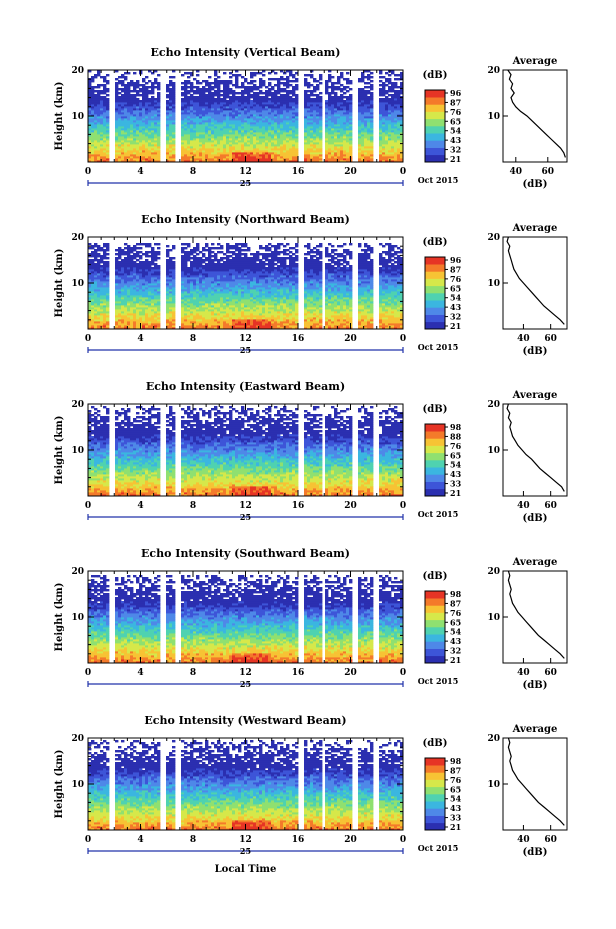  What do you see at coordinates (350, 172) in the screenshot?
I see `x-tick-label: 20` at bounding box center [350, 172].